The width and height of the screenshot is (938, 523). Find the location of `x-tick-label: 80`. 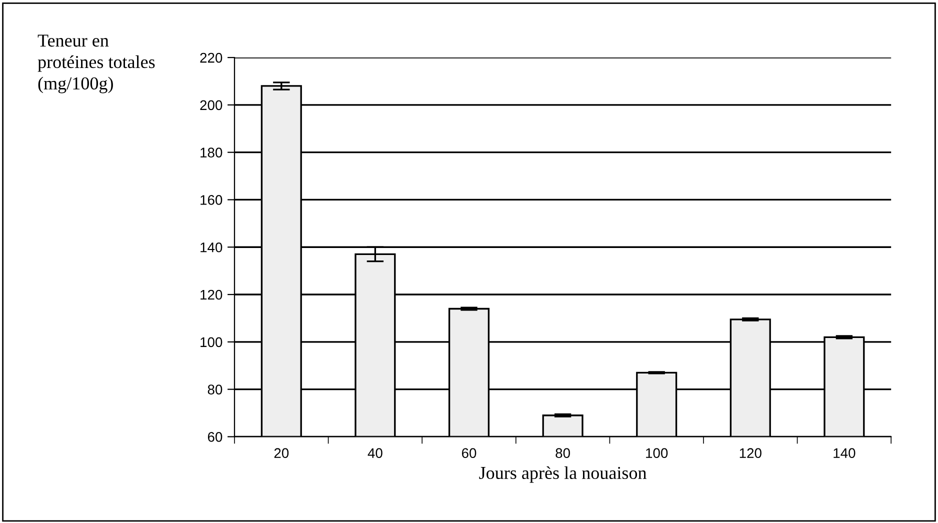

x-tick-label: 80 is located at coordinates (563, 453).